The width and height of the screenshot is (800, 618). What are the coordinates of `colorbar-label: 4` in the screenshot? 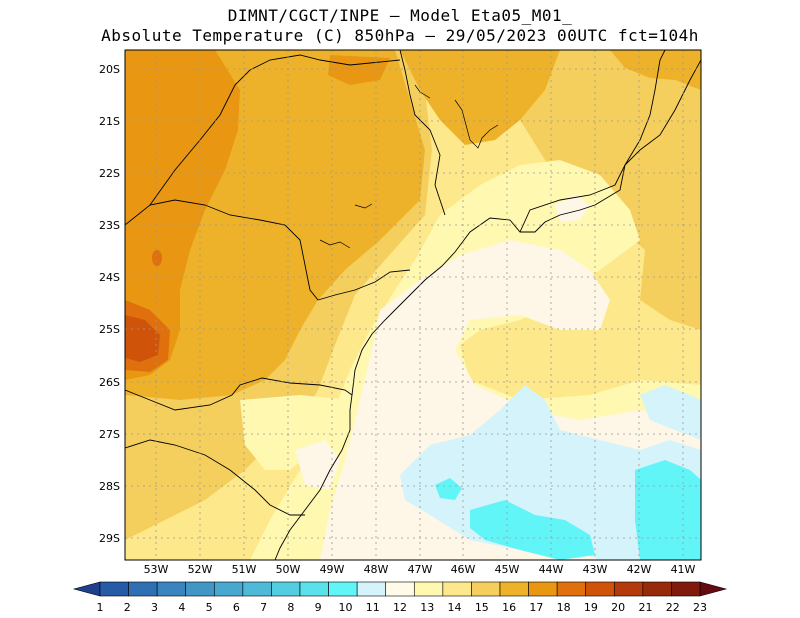 It's located at (181, 607).